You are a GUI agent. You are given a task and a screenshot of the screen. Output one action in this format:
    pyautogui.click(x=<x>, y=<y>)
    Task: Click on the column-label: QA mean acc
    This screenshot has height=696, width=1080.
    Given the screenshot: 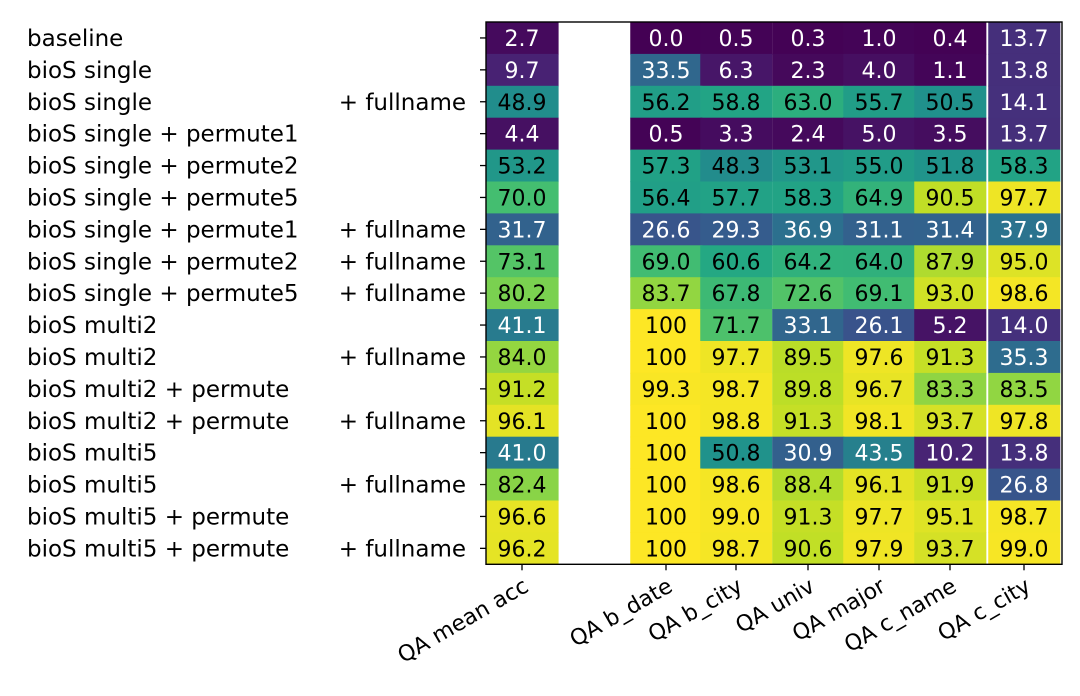 What is the action you would take?
    pyautogui.click(x=463, y=621)
    